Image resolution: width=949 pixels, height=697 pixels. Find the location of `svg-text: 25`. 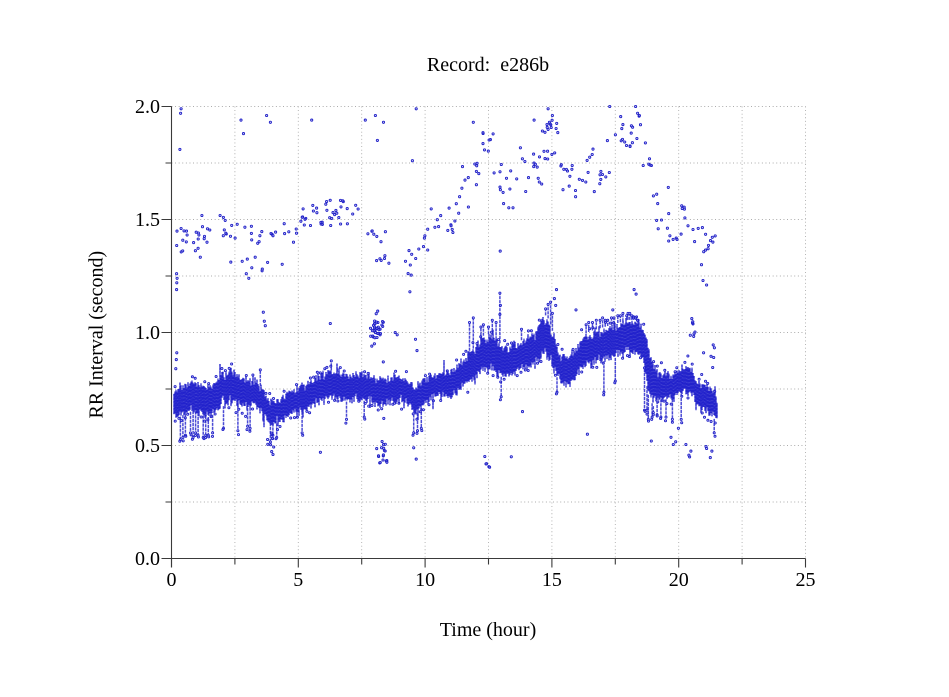

svg-text: 25 is located at coordinates (806, 580).